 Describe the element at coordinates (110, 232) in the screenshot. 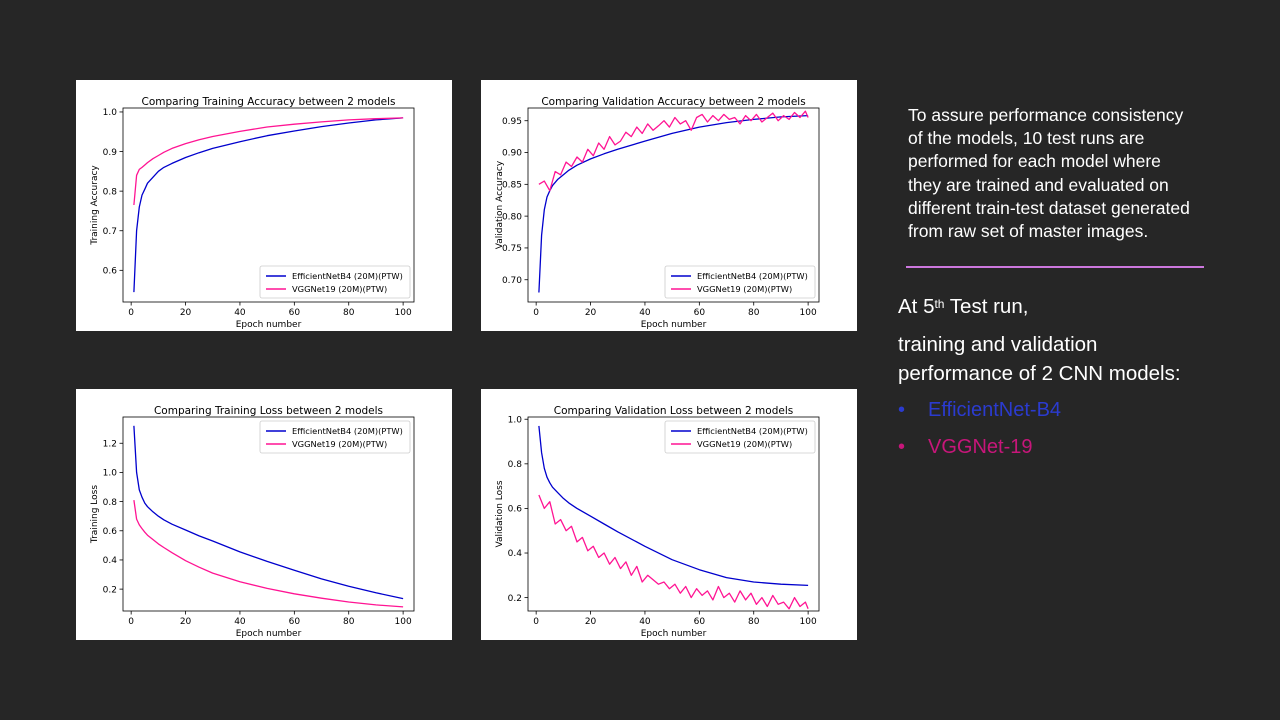

I see `y-tick-label: 0.7` at that location.